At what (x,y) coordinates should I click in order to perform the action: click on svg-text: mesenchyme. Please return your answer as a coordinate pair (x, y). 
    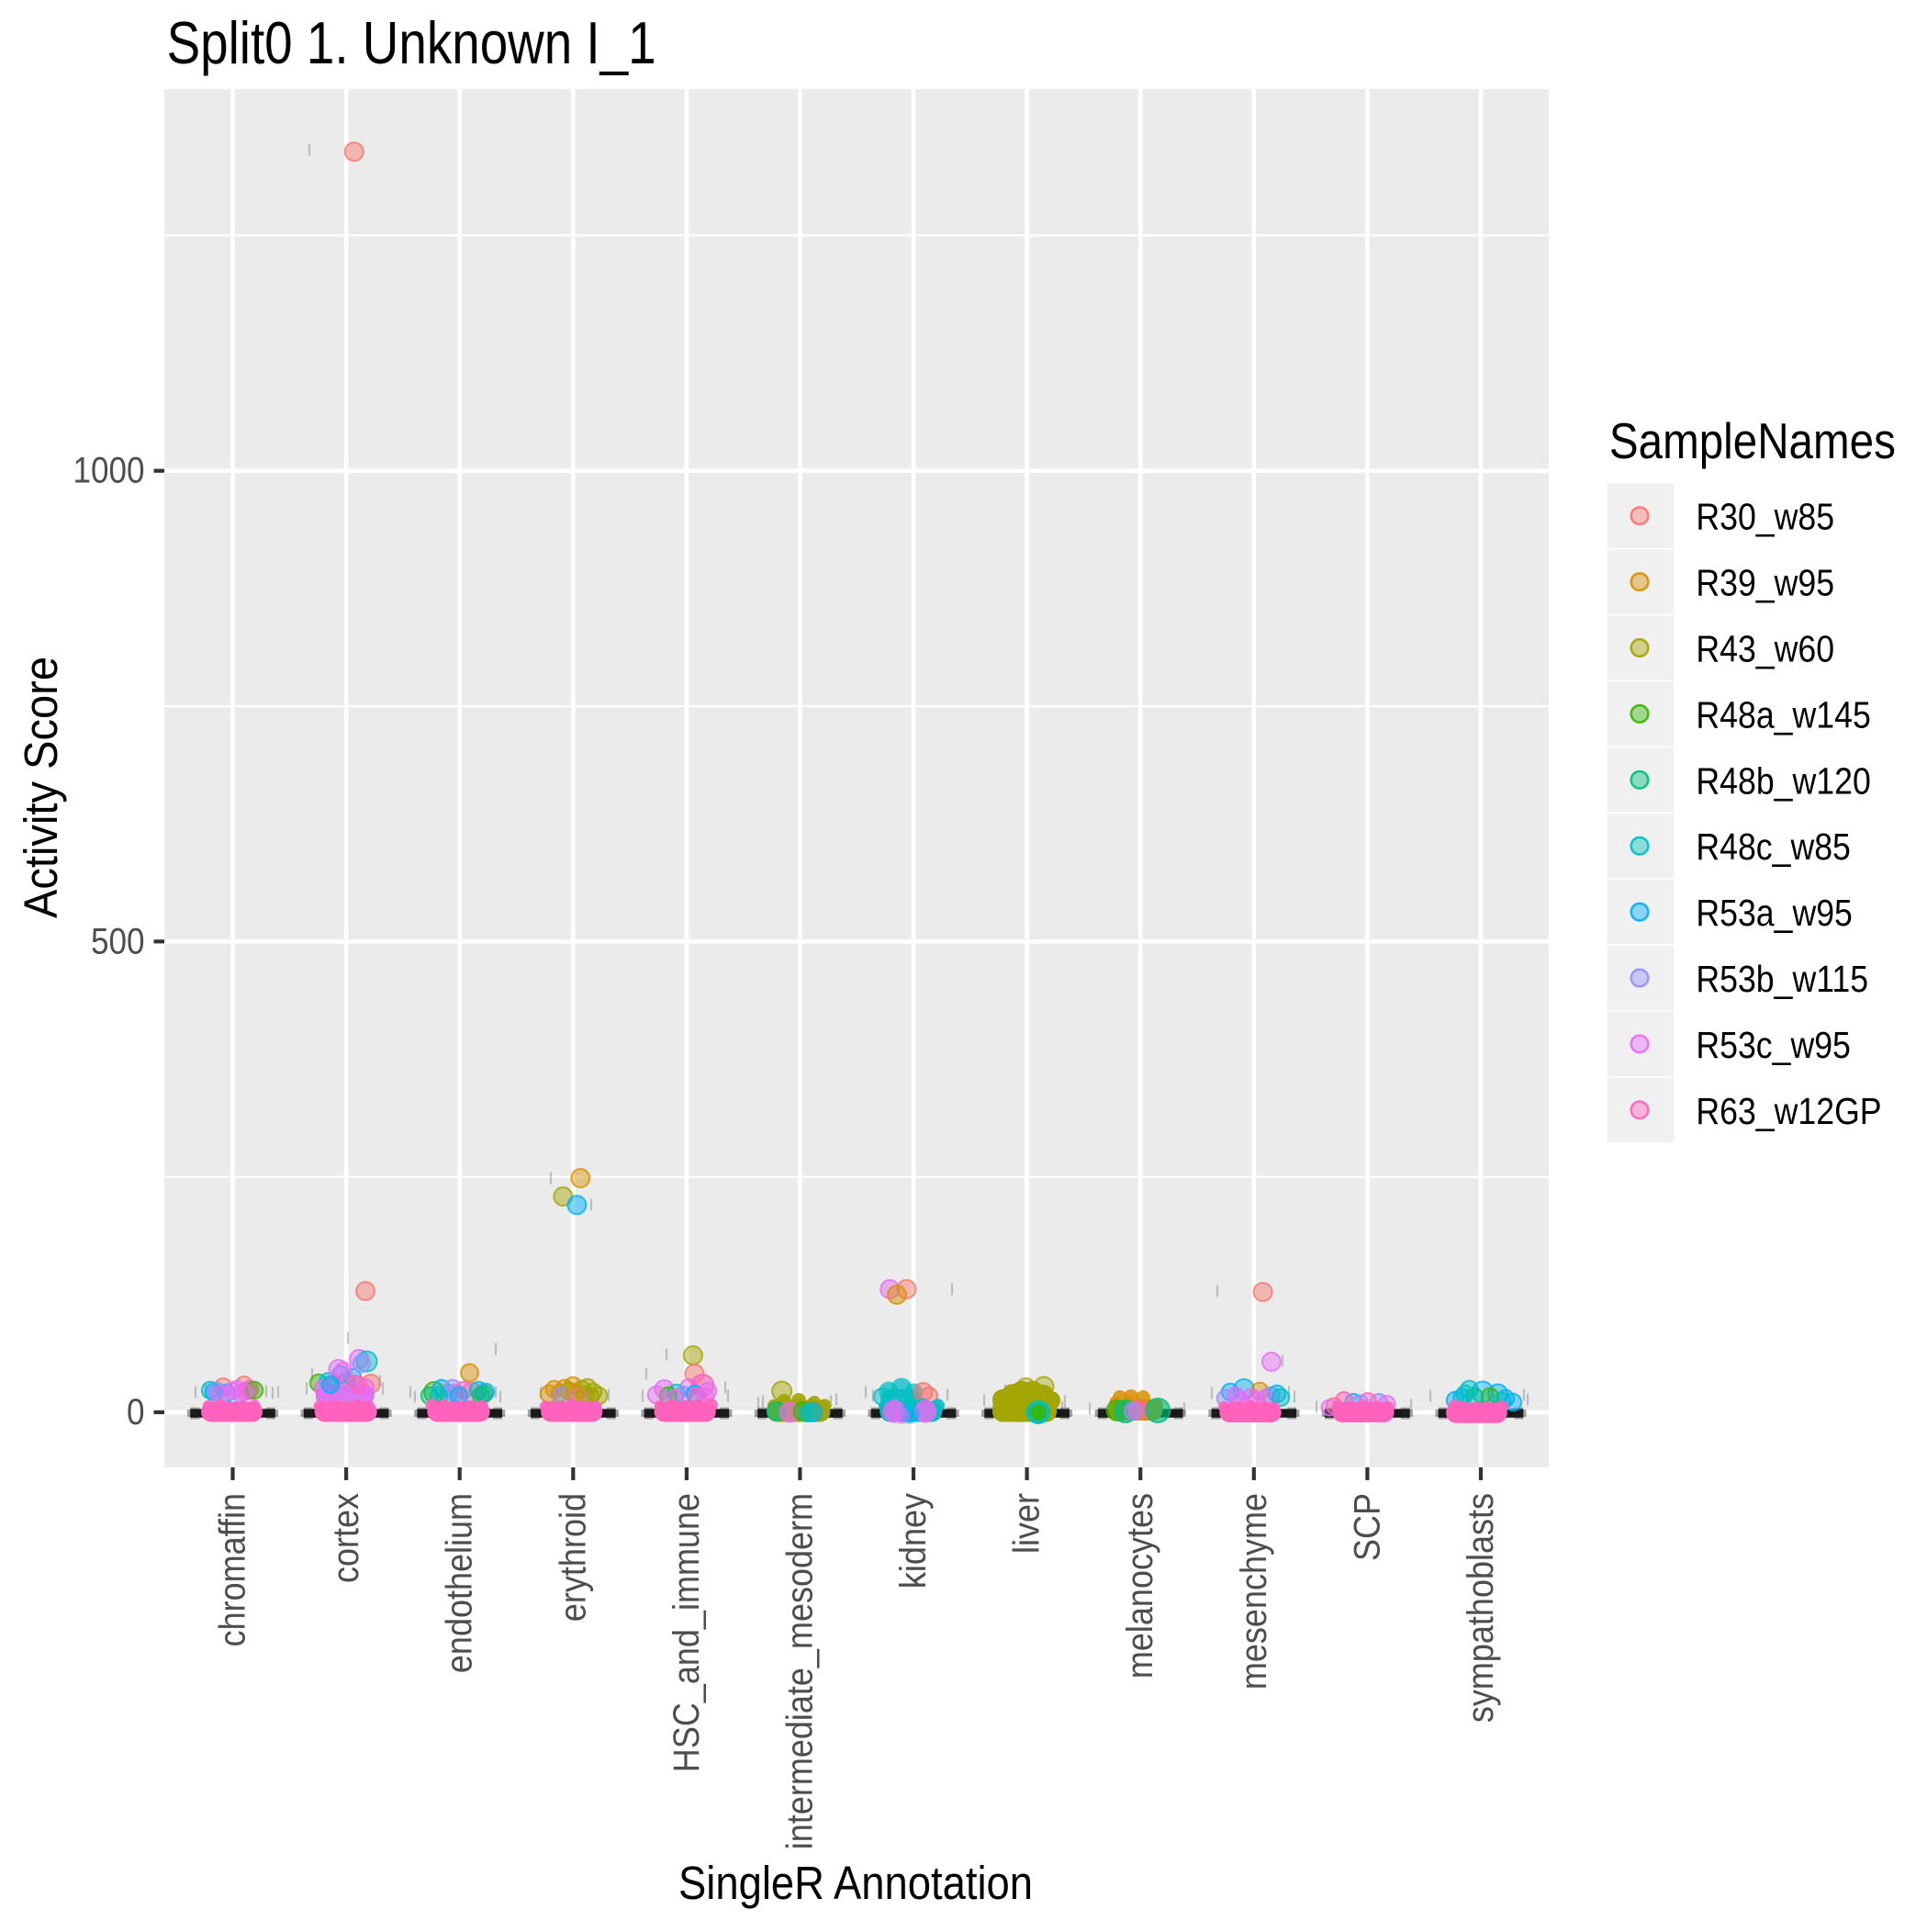
    Looking at the image, I should click on (1254, 1591).